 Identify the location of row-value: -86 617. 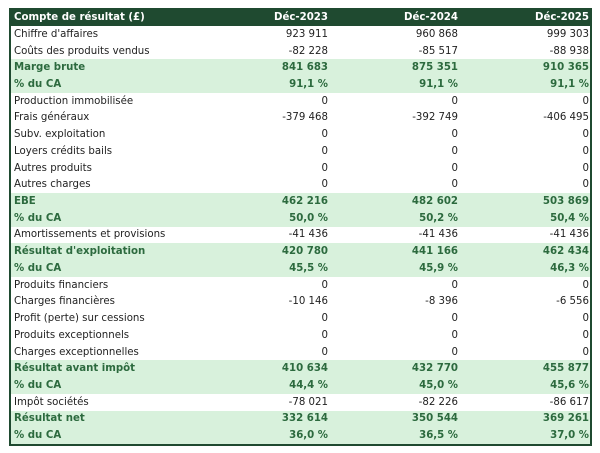
(569, 402).